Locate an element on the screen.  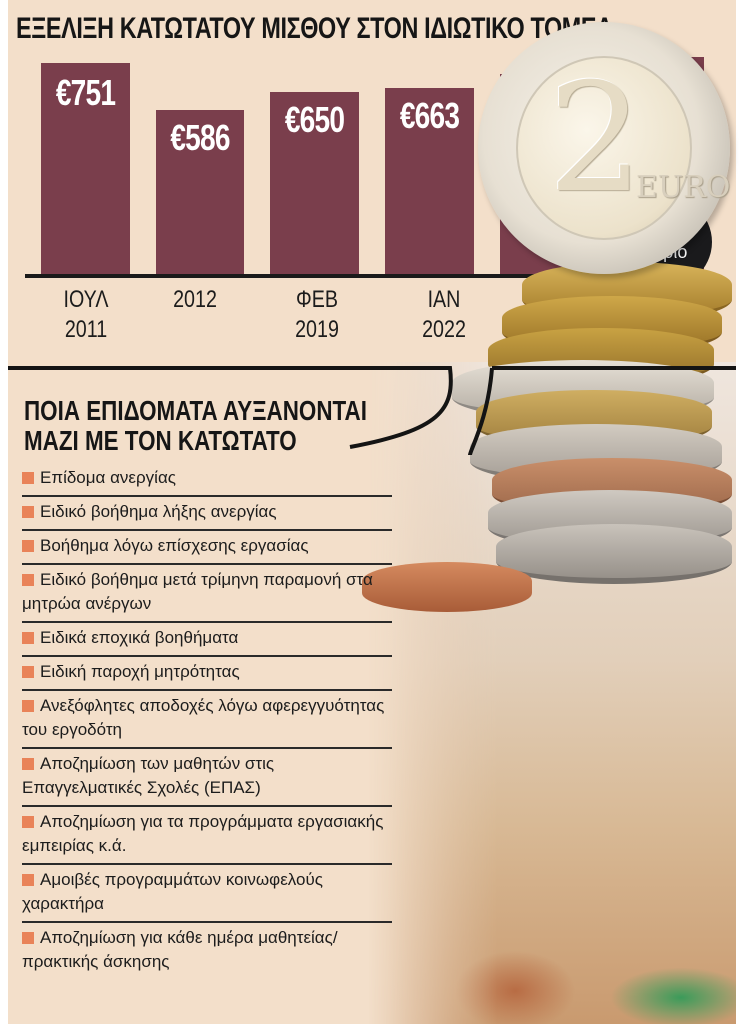
bar-feb-2019: €650 is located at coordinates (314, 184).